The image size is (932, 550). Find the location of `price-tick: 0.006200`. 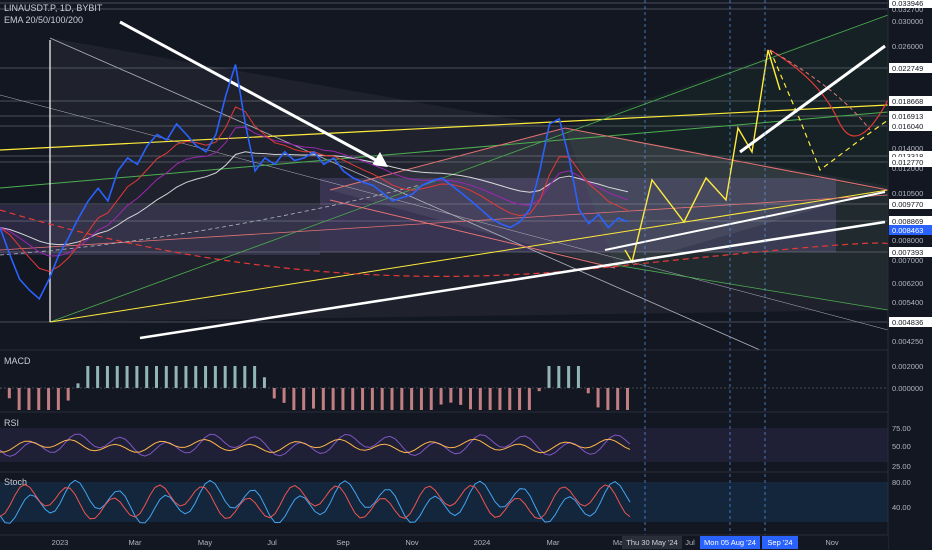

price-tick: 0.006200 is located at coordinates (907, 283).